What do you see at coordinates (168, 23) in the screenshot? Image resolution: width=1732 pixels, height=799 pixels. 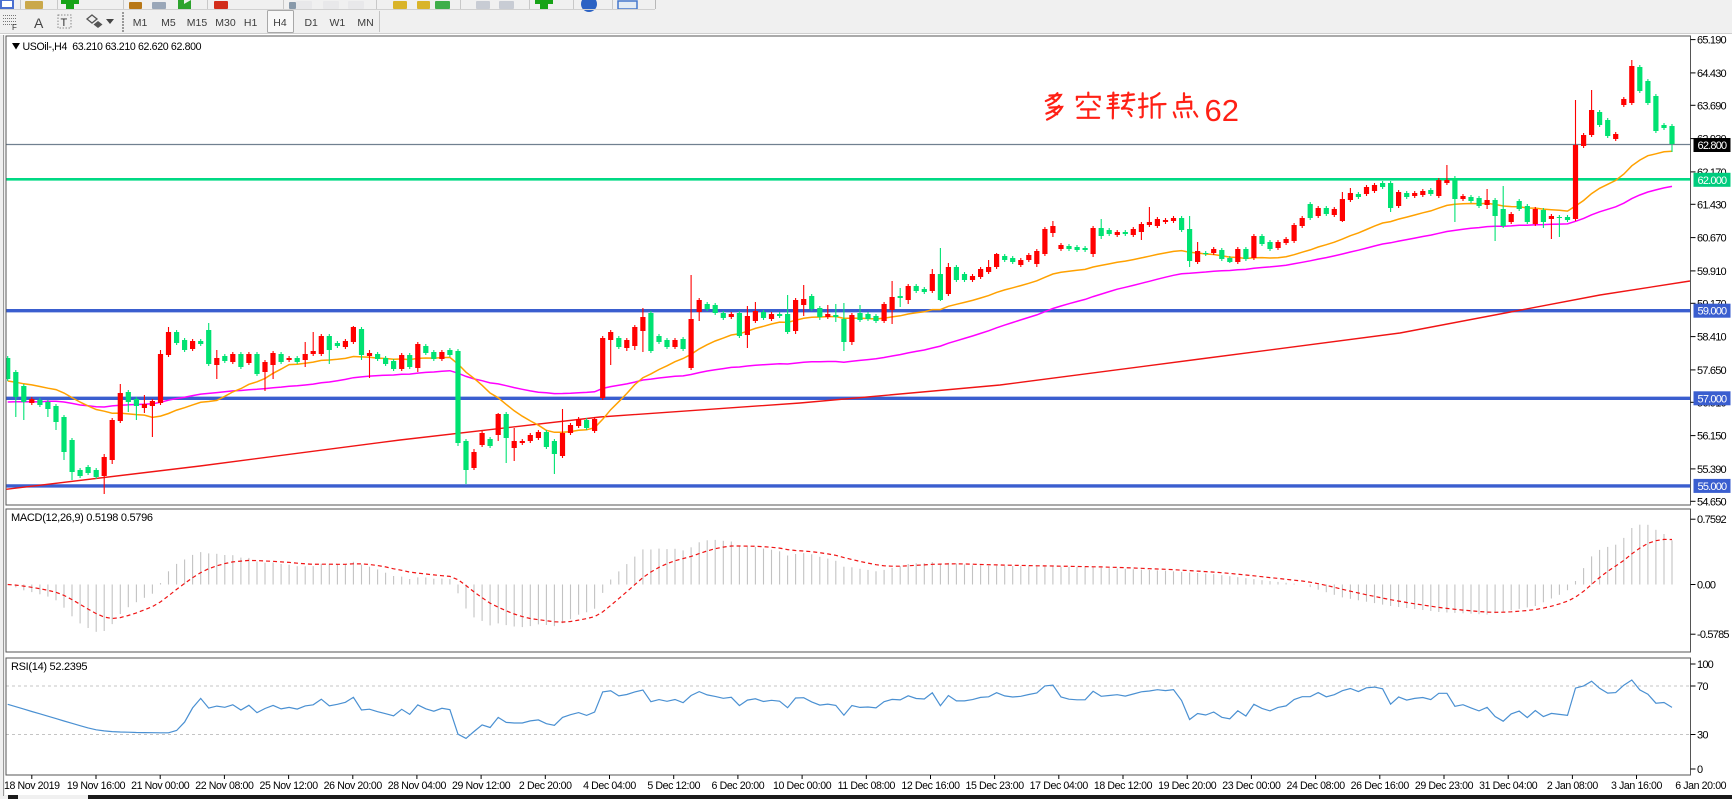 I see `svg-text: M5` at bounding box center [168, 23].